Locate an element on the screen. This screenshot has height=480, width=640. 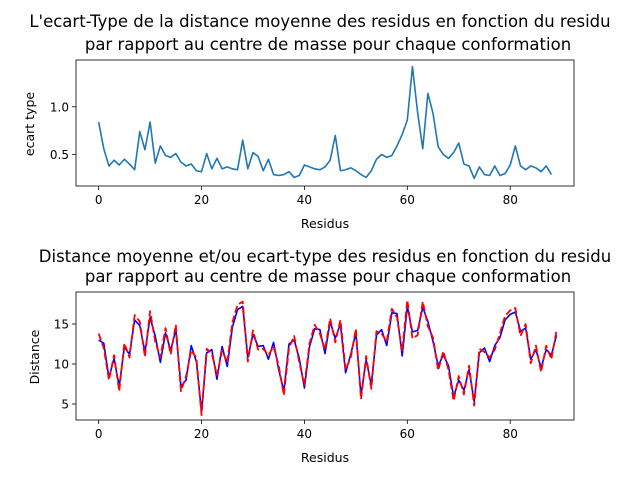
panel-1-x-tick-label: 40 is located at coordinates (304, 200).